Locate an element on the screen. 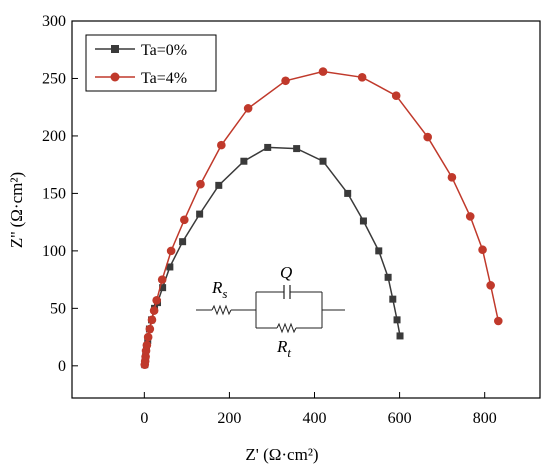 This screenshot has width=550, height=467. x-tick-label: 800 is located at coordinates (485, 418).